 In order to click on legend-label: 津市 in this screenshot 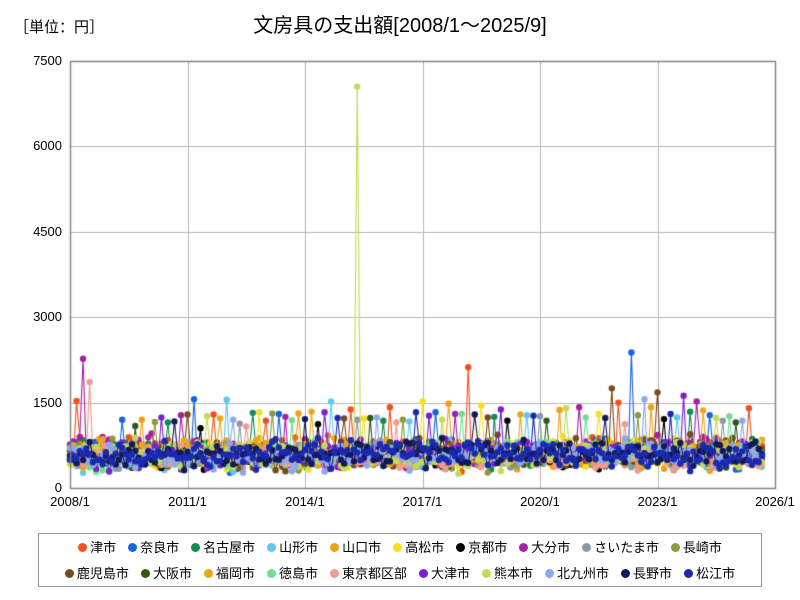, I will do `click(103, 547)`.